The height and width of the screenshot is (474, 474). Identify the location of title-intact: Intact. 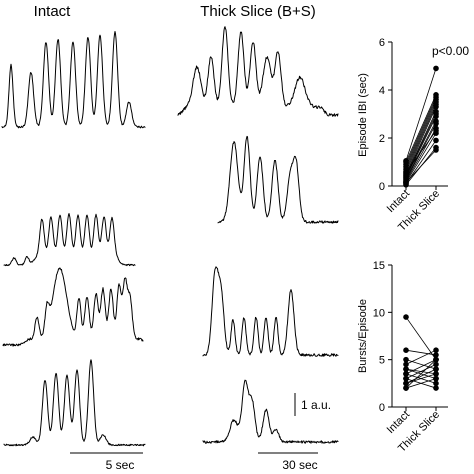
(53, 11).